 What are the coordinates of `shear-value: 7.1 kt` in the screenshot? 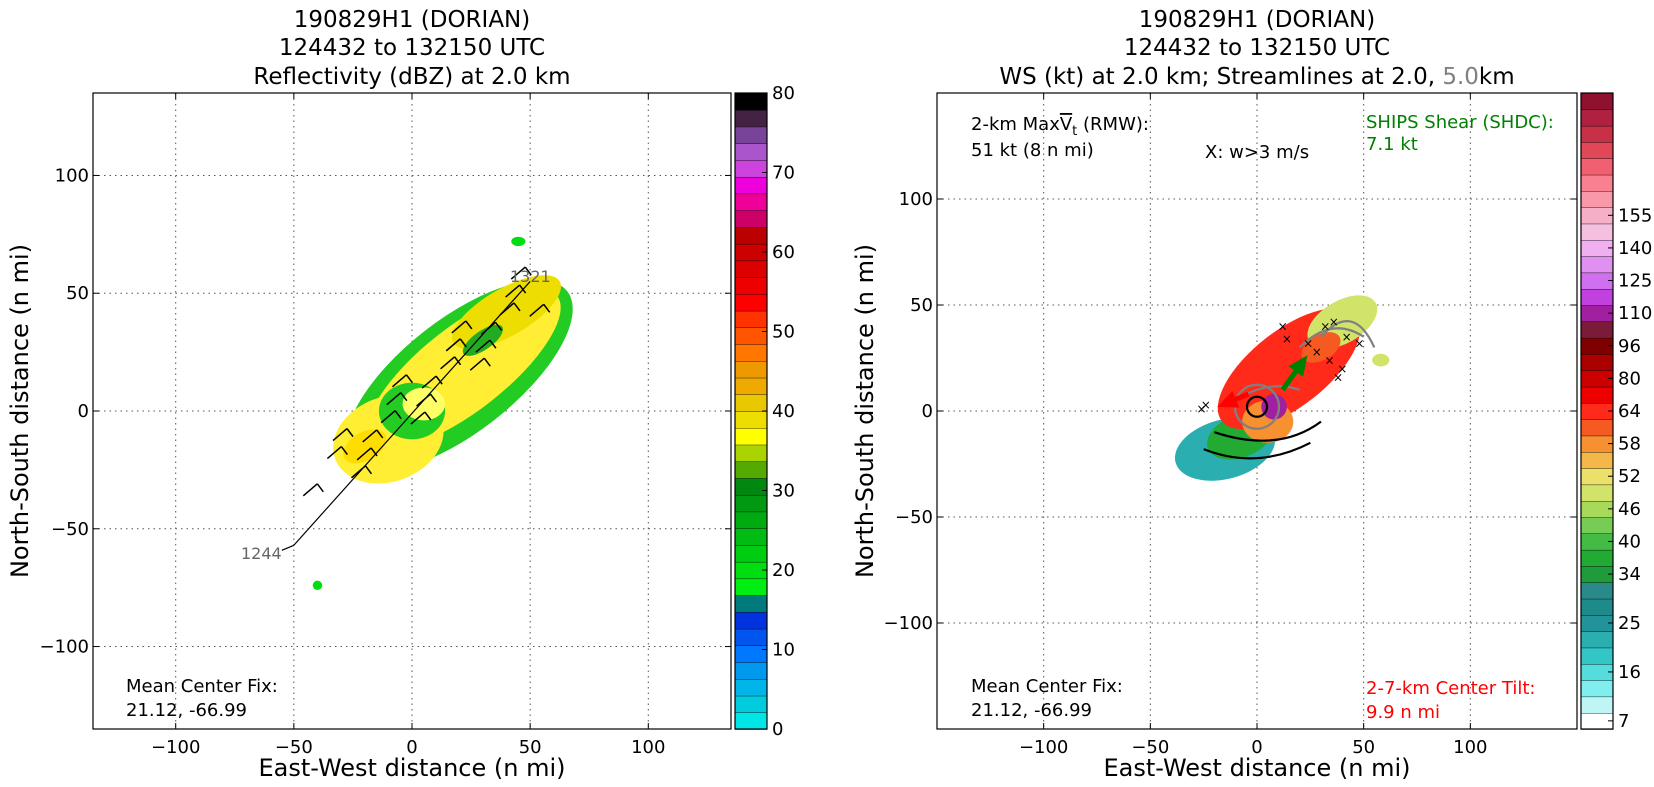 It's located at (1392, 144).